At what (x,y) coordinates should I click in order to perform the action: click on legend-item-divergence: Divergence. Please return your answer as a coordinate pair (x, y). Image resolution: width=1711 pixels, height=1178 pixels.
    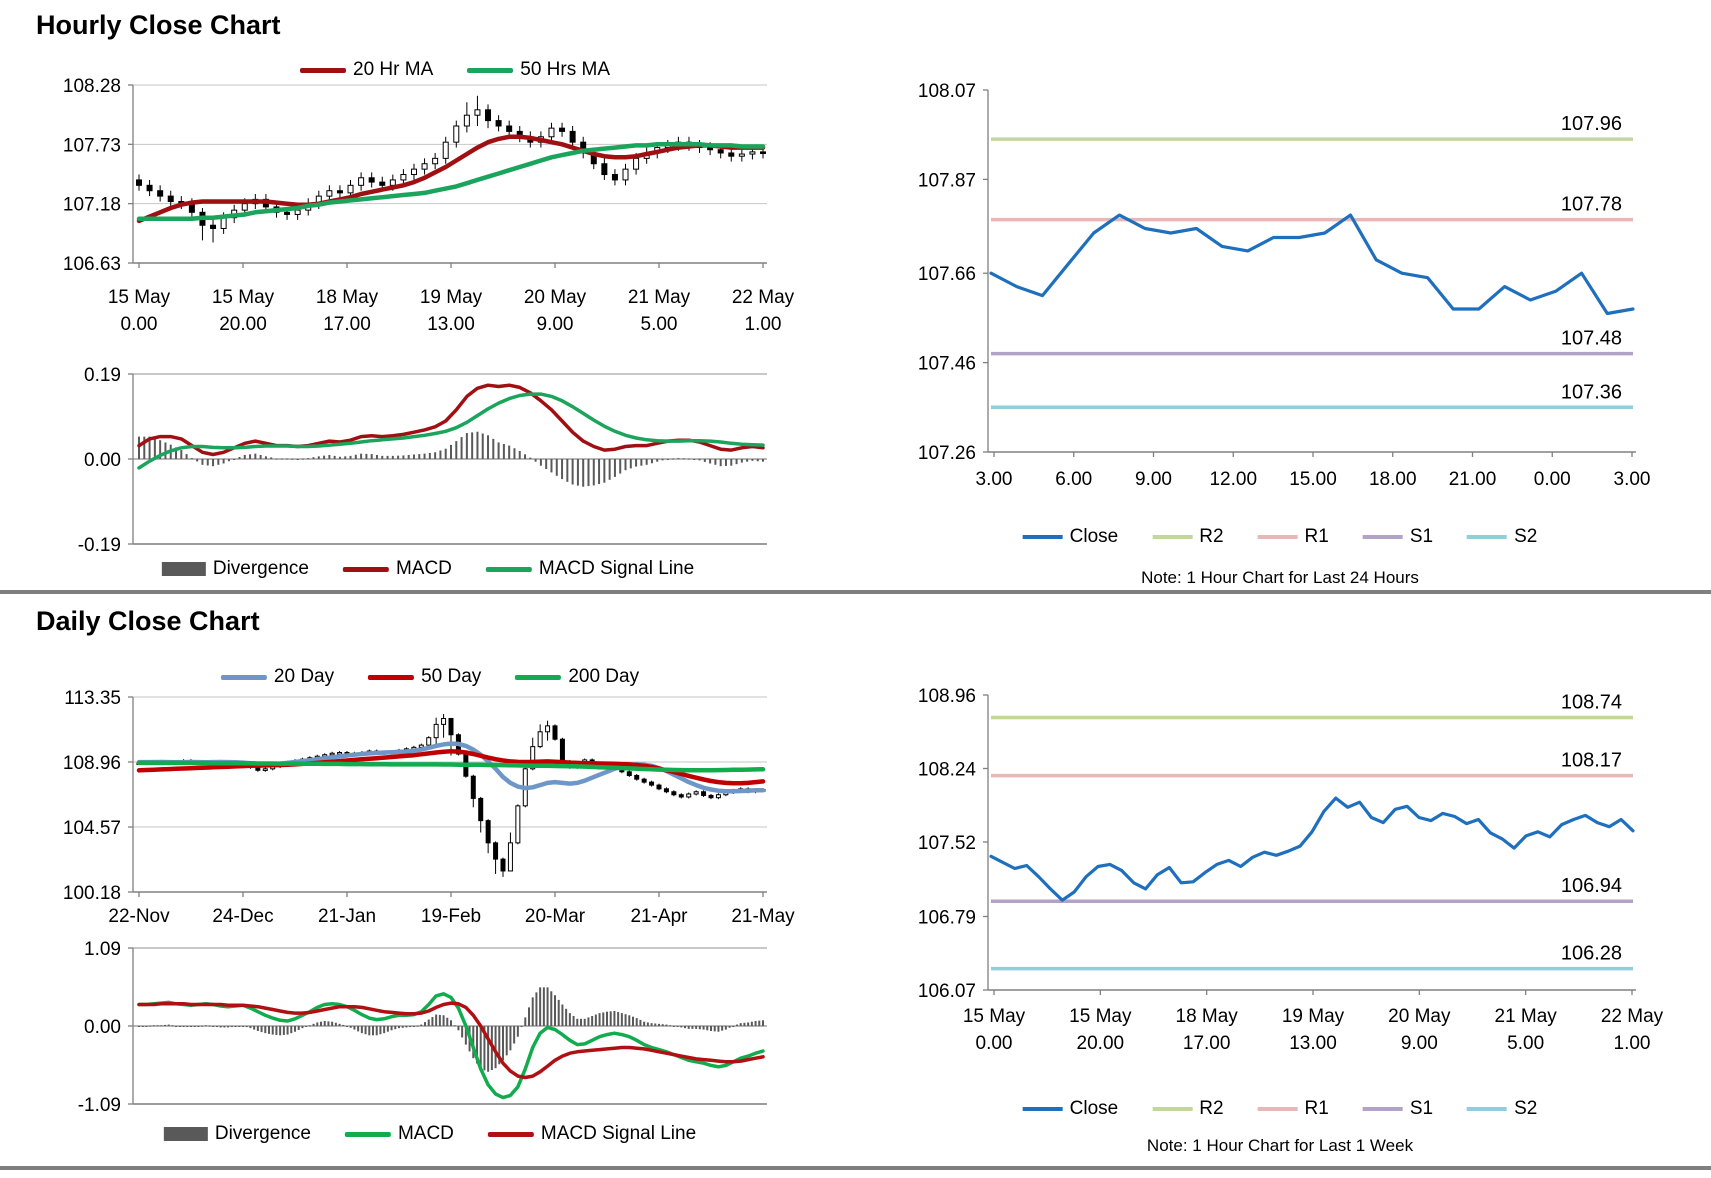
    Looking at the image, I should click on (235, 569).